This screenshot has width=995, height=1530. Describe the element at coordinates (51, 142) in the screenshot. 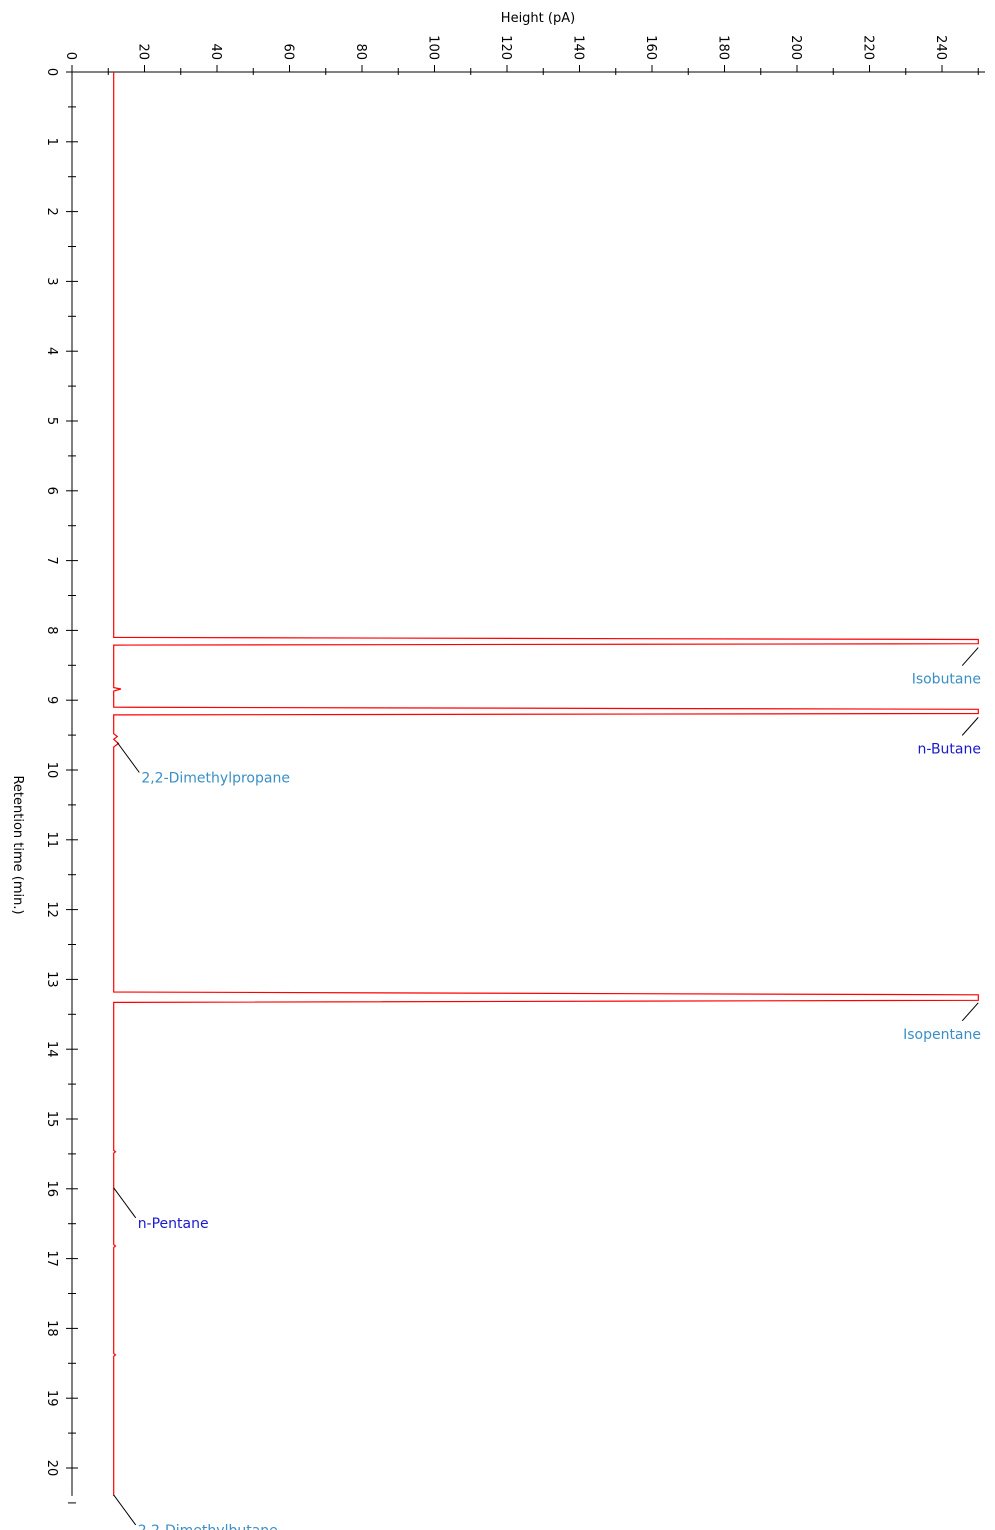

I see `y-tick-label: 1` at that location.